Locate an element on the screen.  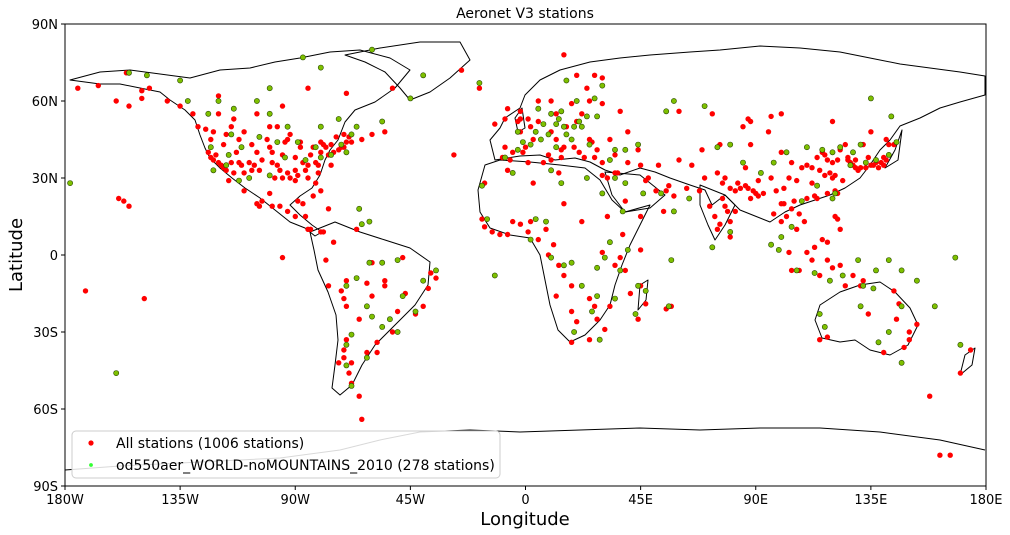
y-tick-label-4: 30S is located at coordinates (45, 333).